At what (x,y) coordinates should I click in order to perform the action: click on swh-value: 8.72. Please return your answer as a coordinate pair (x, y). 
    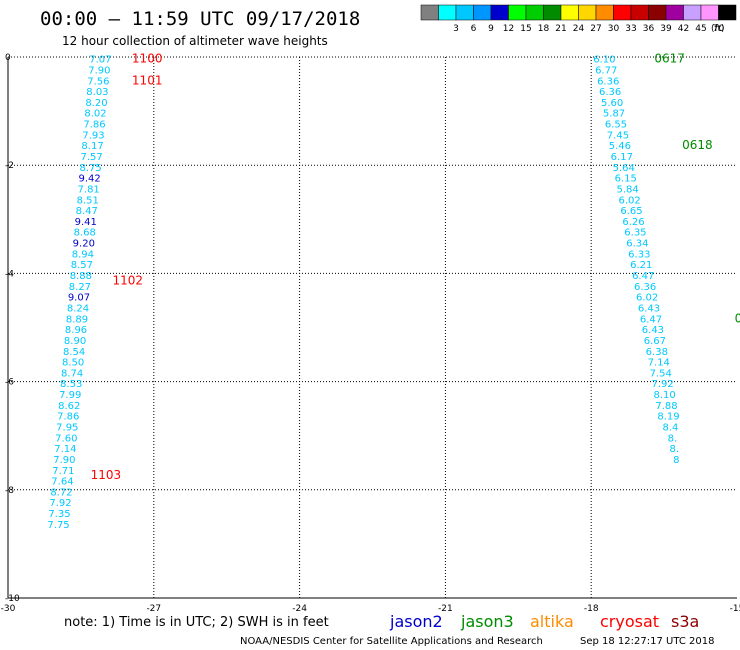
    Looking at the image, I should click on (61, 492).